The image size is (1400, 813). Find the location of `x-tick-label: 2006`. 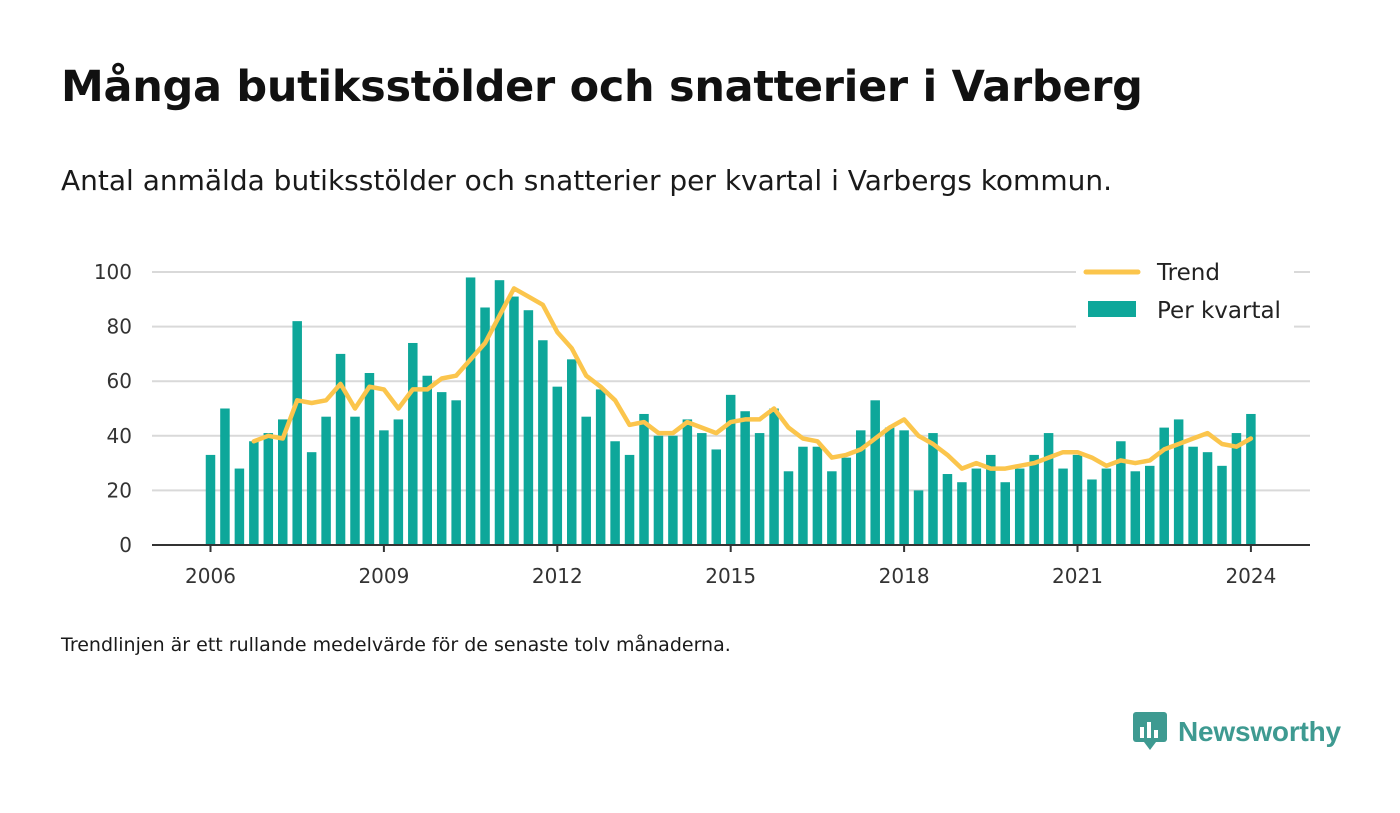

x-tick-label: 2006 is located at coordinates (210, 576).